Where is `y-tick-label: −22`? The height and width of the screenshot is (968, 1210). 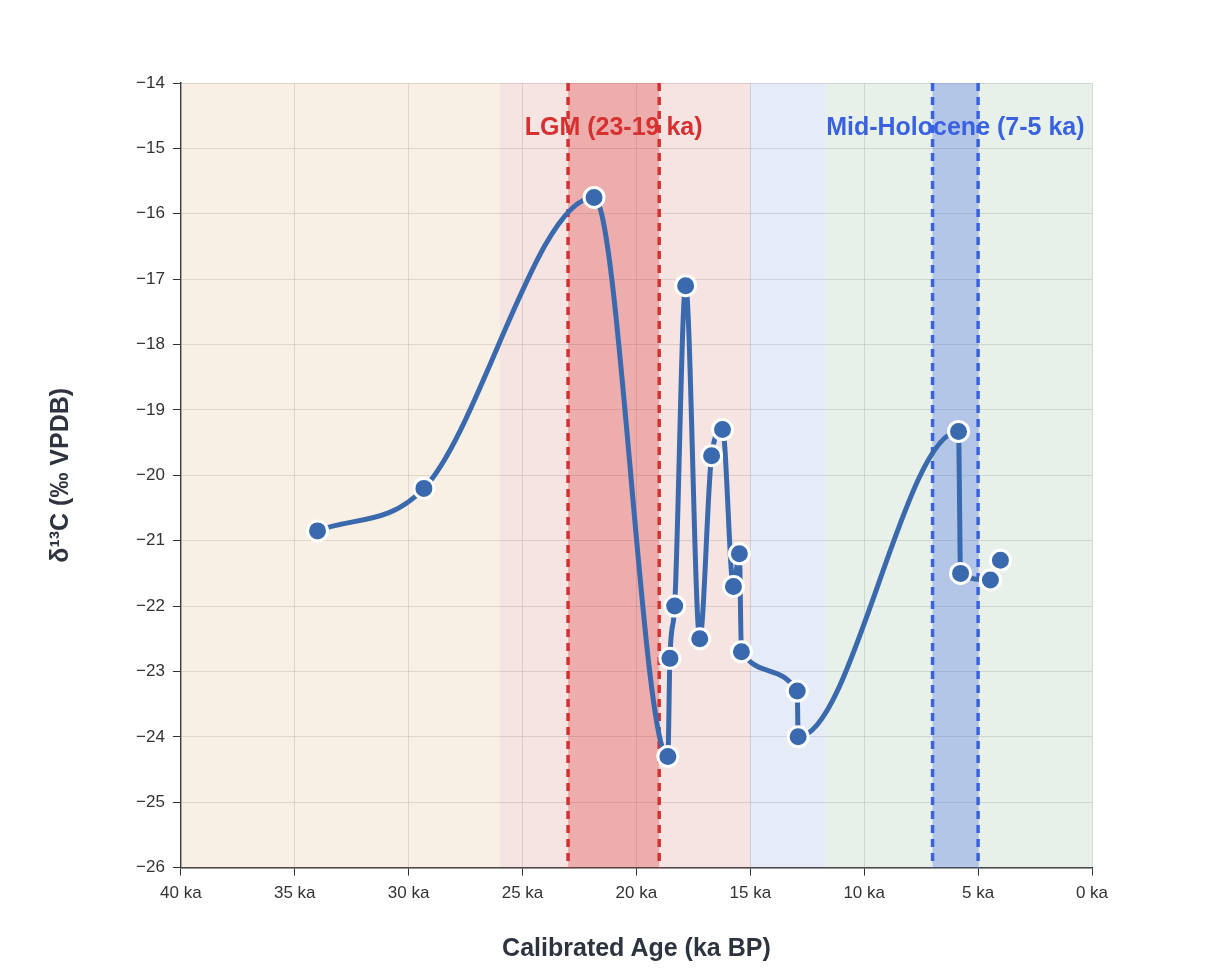 y-tick-label: −22 is located at coordinates (150, 605).